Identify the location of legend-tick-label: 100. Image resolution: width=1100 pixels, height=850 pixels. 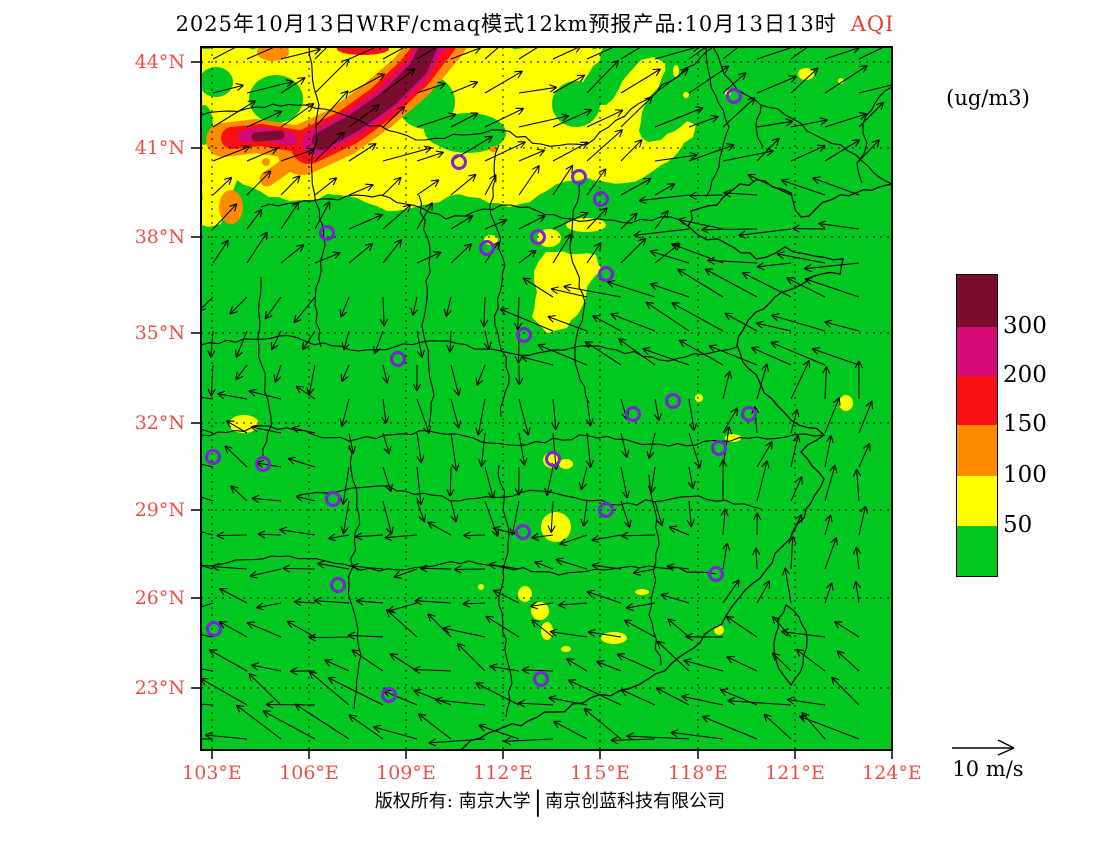
(1025, 475).